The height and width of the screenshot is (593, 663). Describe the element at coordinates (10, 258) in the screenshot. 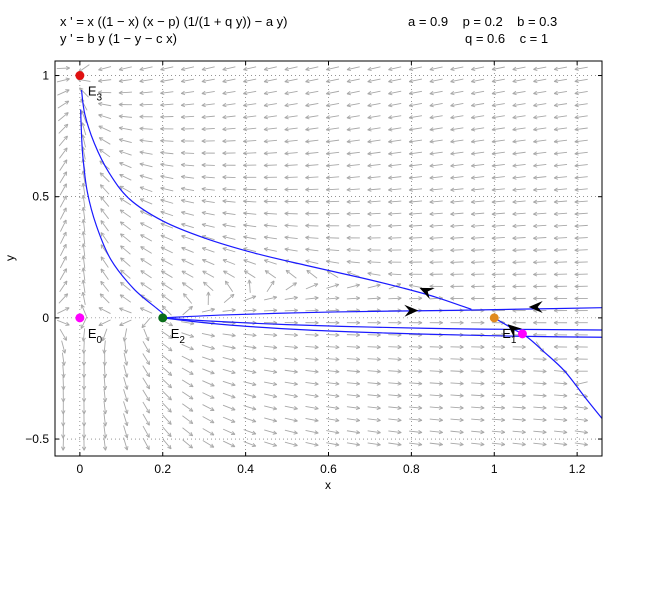

I see `y-axis-label: y` at that location.